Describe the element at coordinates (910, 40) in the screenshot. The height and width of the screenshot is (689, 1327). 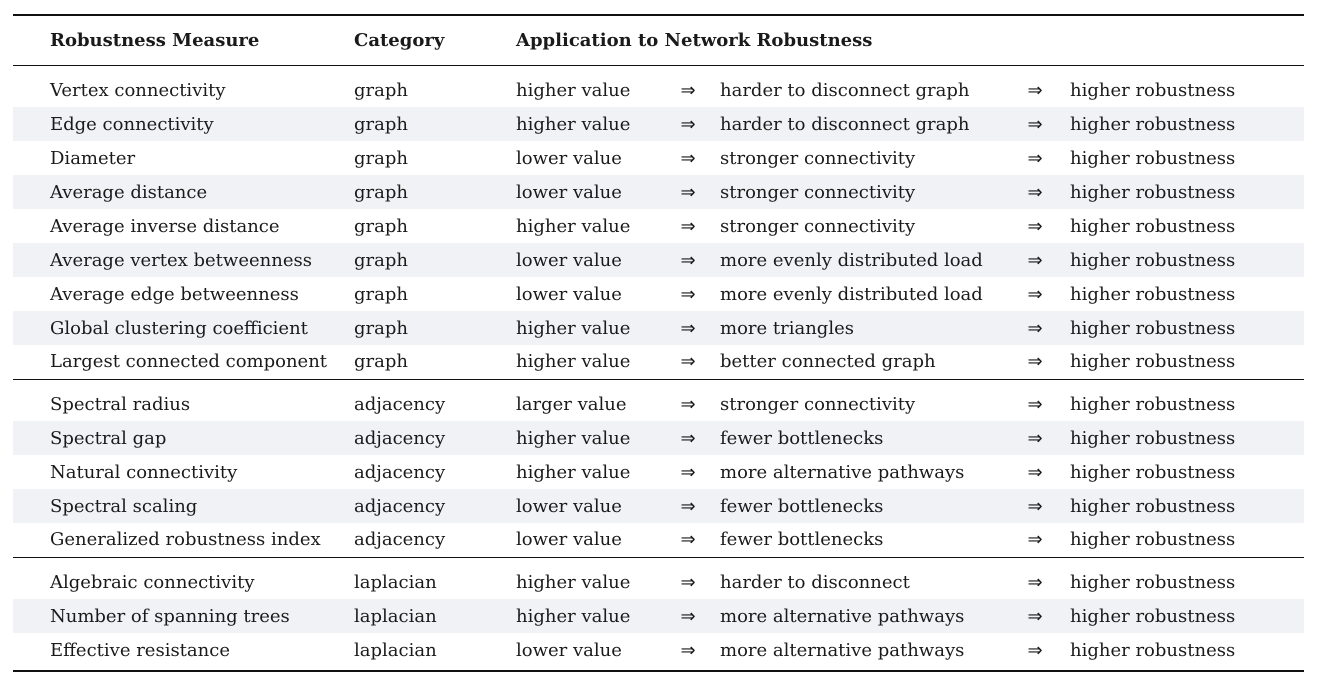
I see `header-application: Application to Network Robustness` at that location.